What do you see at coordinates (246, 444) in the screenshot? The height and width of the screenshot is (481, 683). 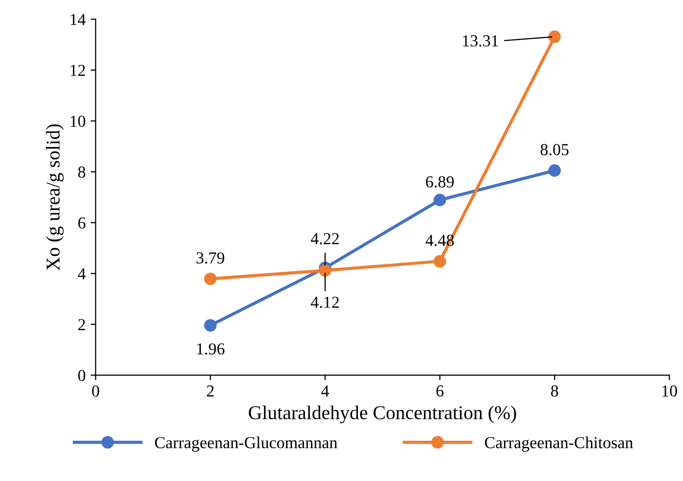 I see `legend-label: Carrageenan-Glucomannan` at bounding box center [246, 444].